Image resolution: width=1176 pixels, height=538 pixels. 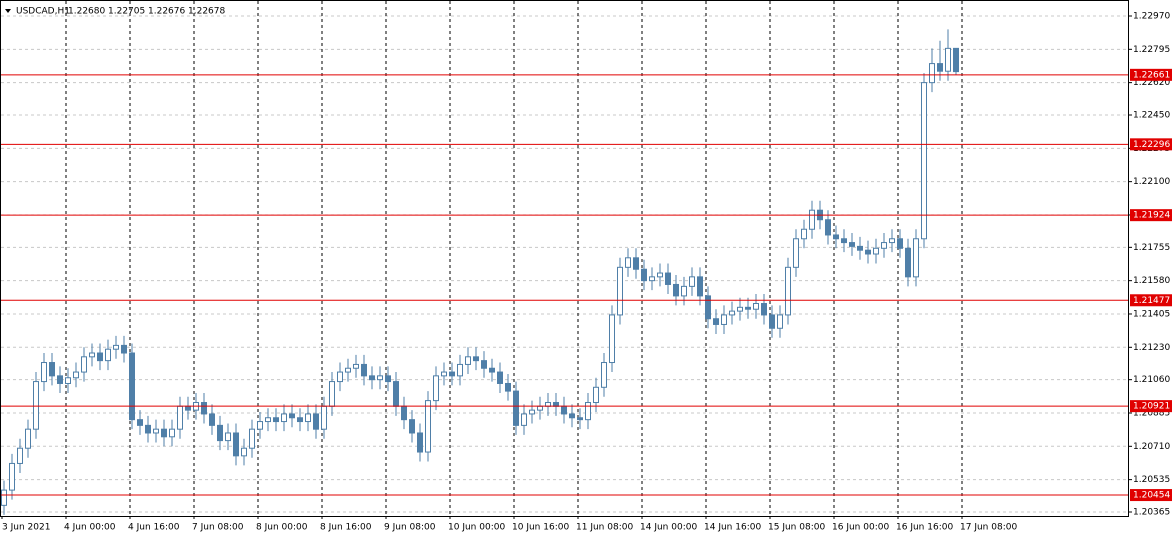 I want to click on x-tick-label: 16 Jun 00:00, so click(x=860, y=528).